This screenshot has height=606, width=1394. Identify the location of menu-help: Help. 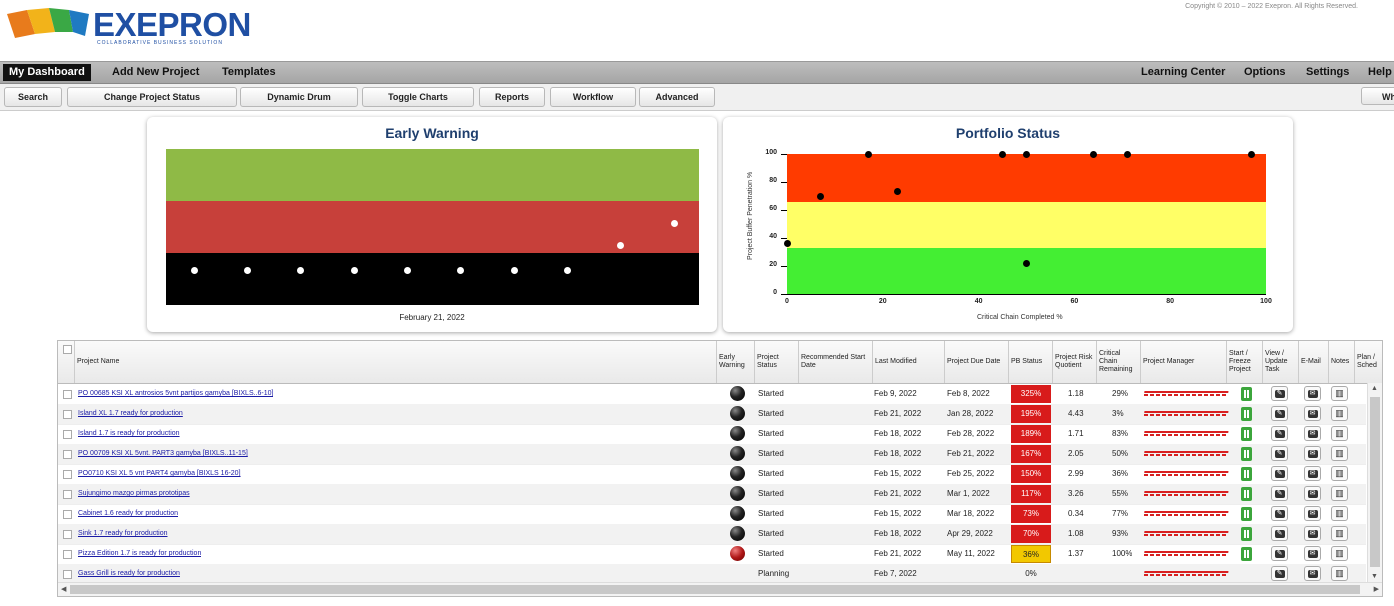
(1380, 72).